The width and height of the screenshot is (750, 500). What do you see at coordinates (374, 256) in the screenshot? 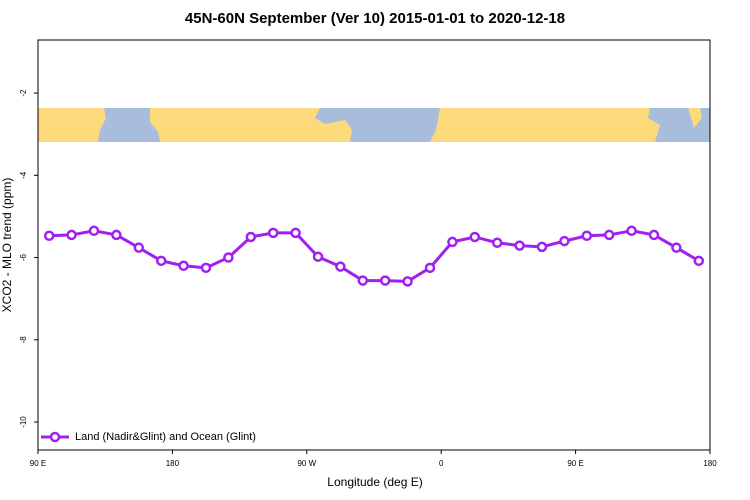
I see `series-line` at bounding box center [374, 256].